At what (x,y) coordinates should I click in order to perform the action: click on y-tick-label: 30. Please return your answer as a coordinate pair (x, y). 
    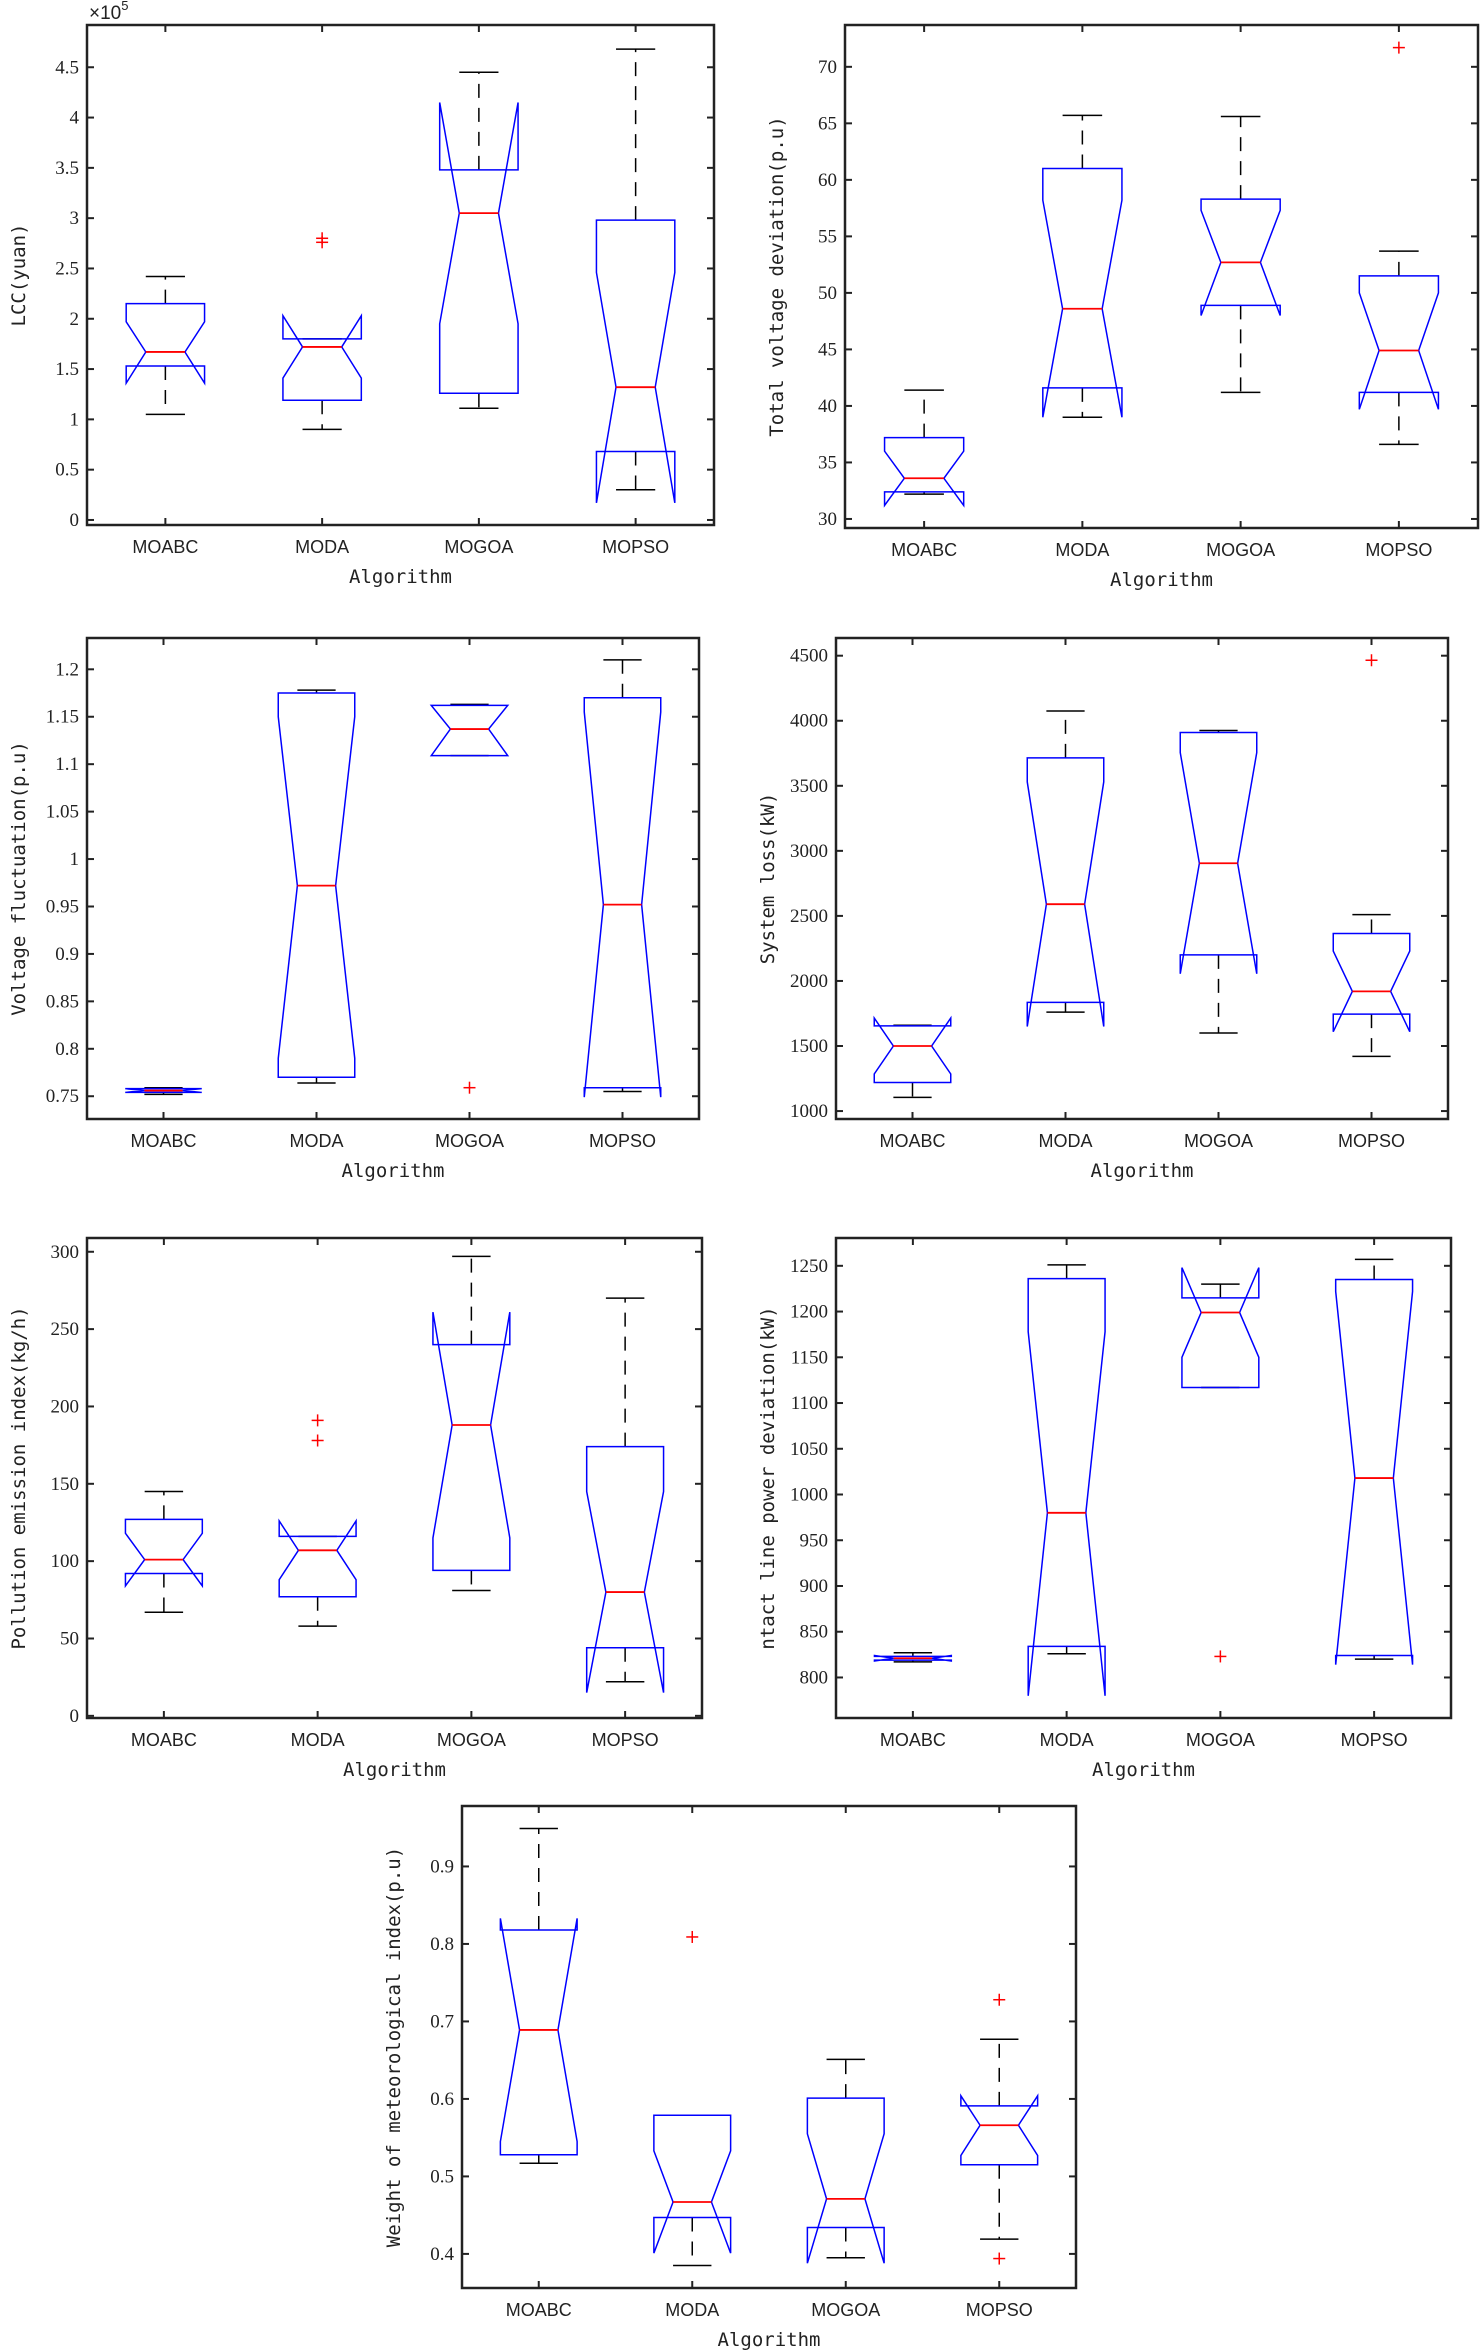
    Looking at the image, I should click on (827, 519).